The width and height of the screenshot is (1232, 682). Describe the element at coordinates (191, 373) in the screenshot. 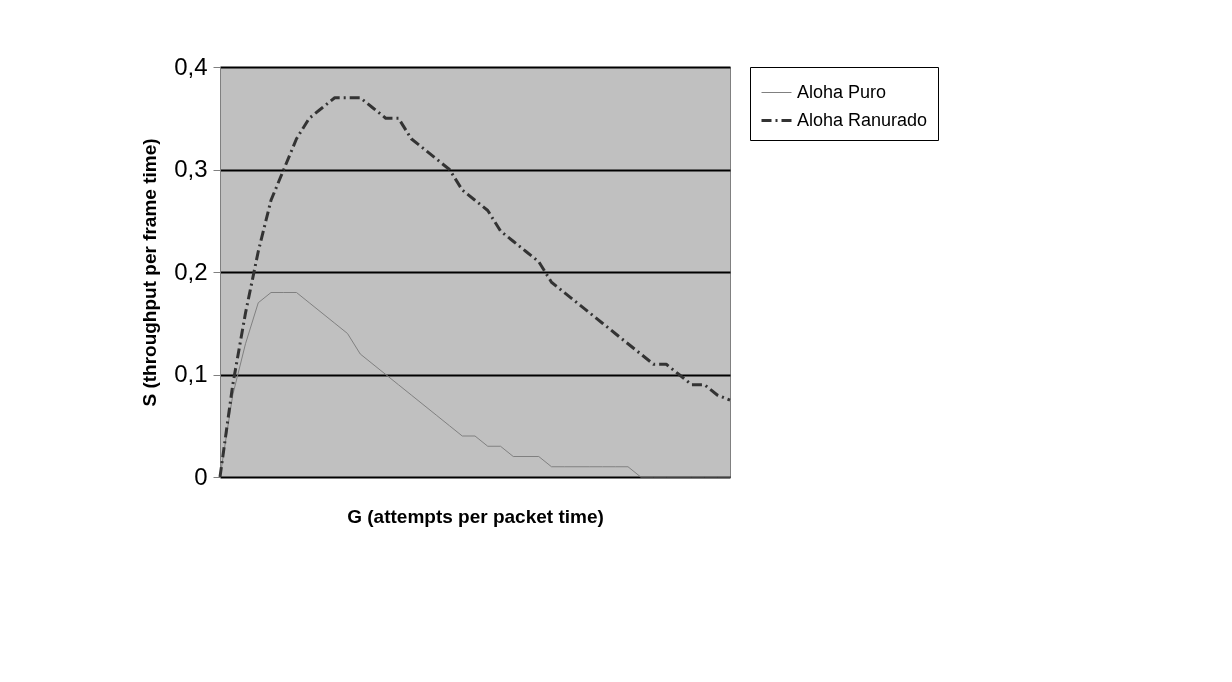

I see `y-tick-label: 0,1` at that location.